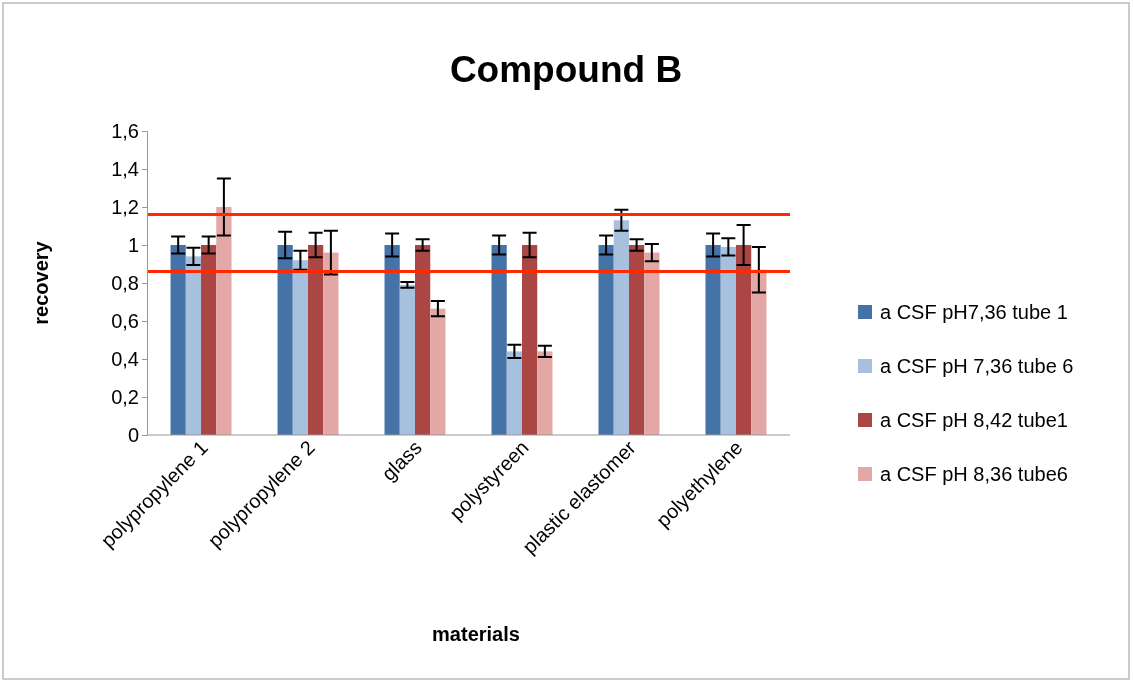  Describe the element at coordinates (125, 130) in the screenshot. I see `y-tick-label: 1,6` at that location.